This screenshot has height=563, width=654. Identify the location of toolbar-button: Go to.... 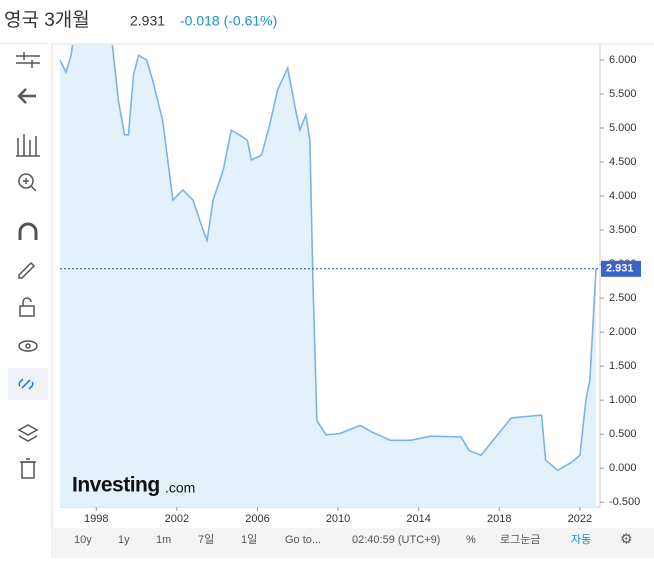
(303, 540).